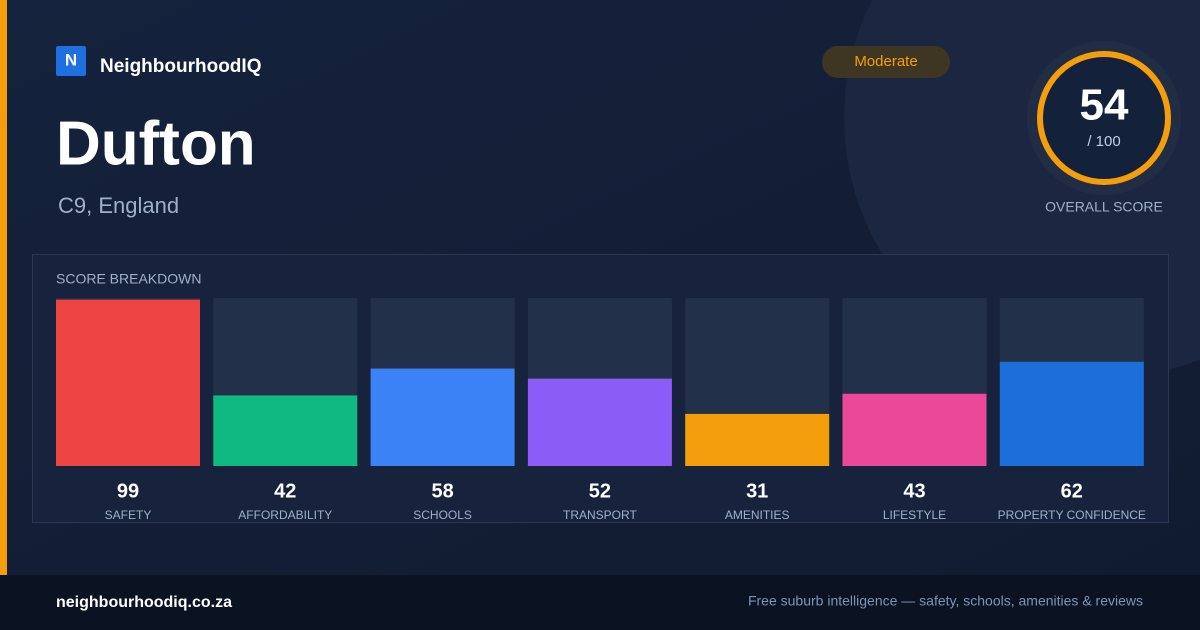 This screenshot has height=630, width=1200. I want to click on category-label: LIFESTYLE, so click(914, 515).